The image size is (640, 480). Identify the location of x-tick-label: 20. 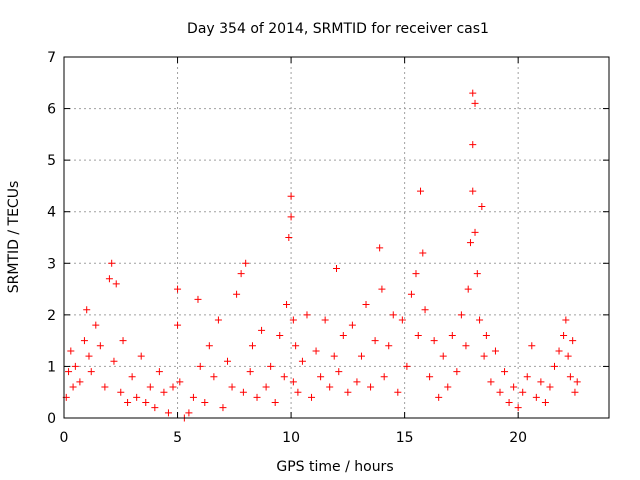
(518, 438).